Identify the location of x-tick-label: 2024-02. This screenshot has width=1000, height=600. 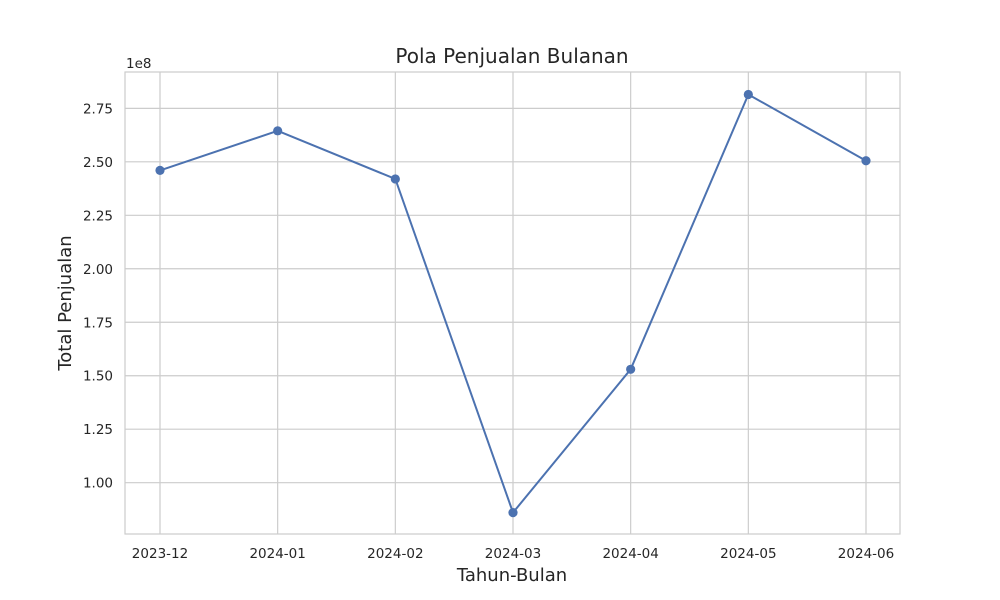
(395, 554).